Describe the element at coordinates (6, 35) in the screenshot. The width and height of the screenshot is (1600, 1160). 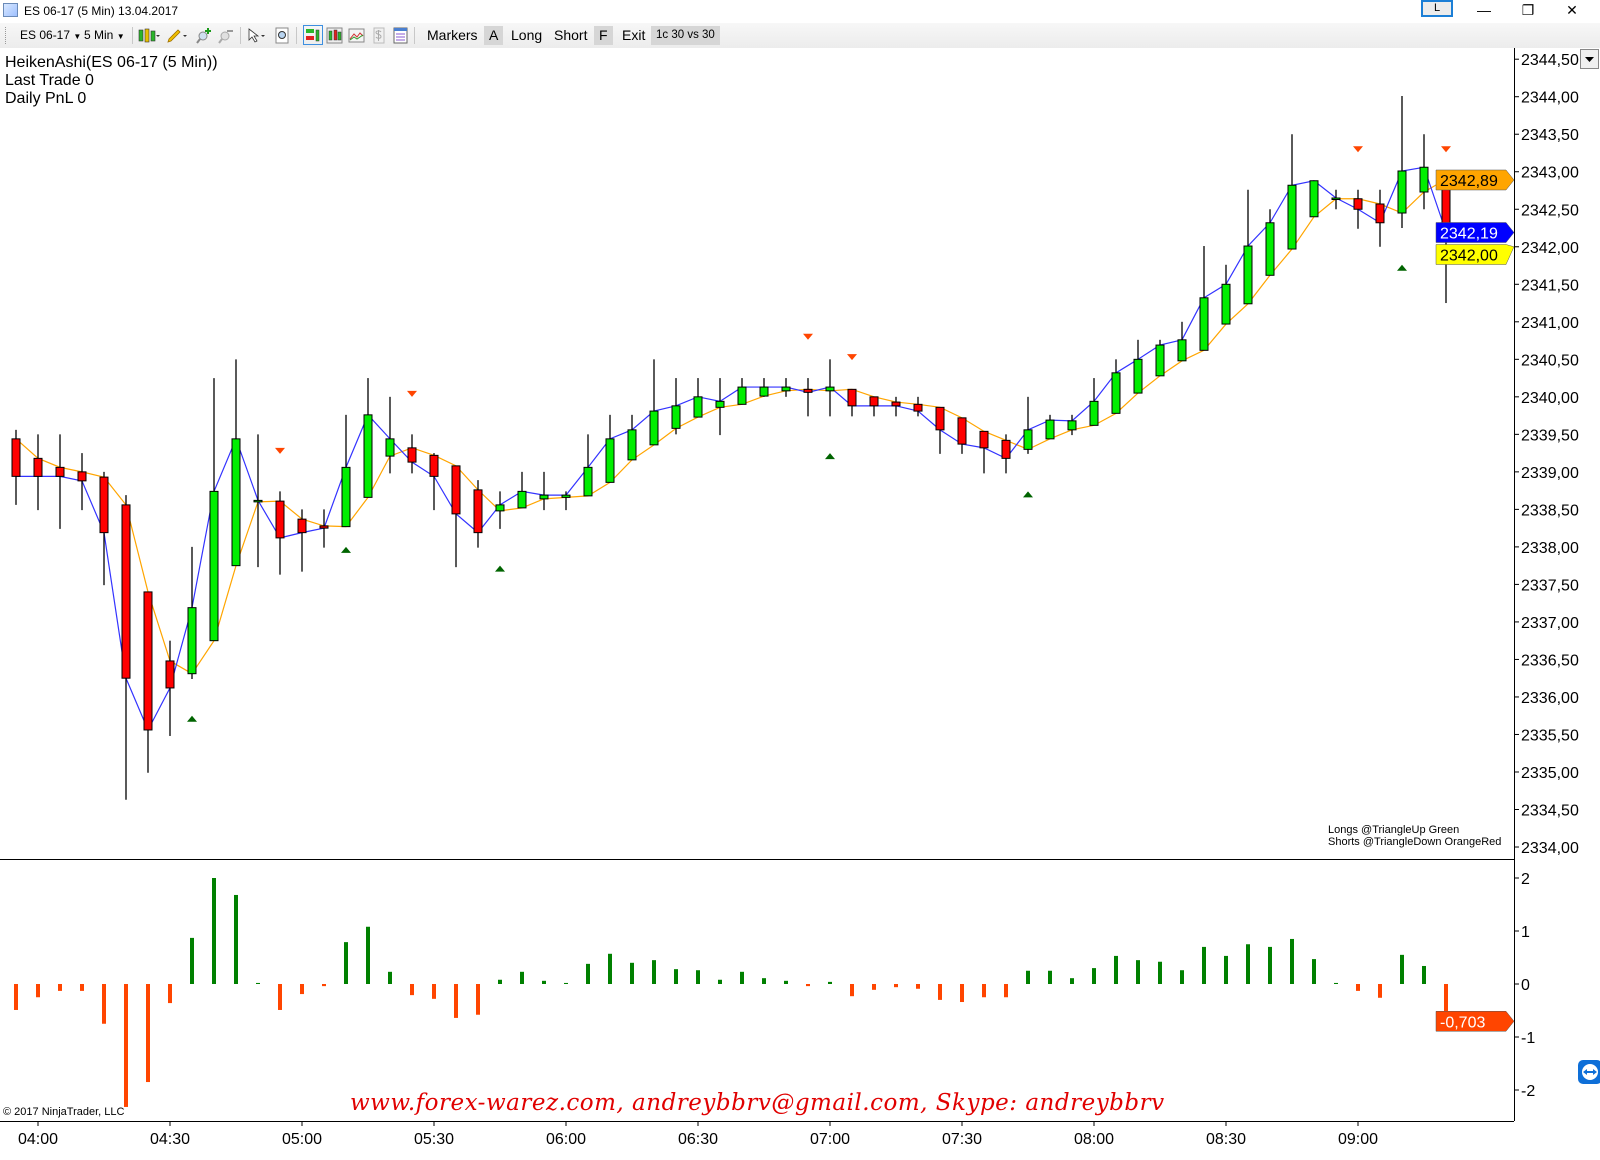
I see `toolbar-grip` at that location.